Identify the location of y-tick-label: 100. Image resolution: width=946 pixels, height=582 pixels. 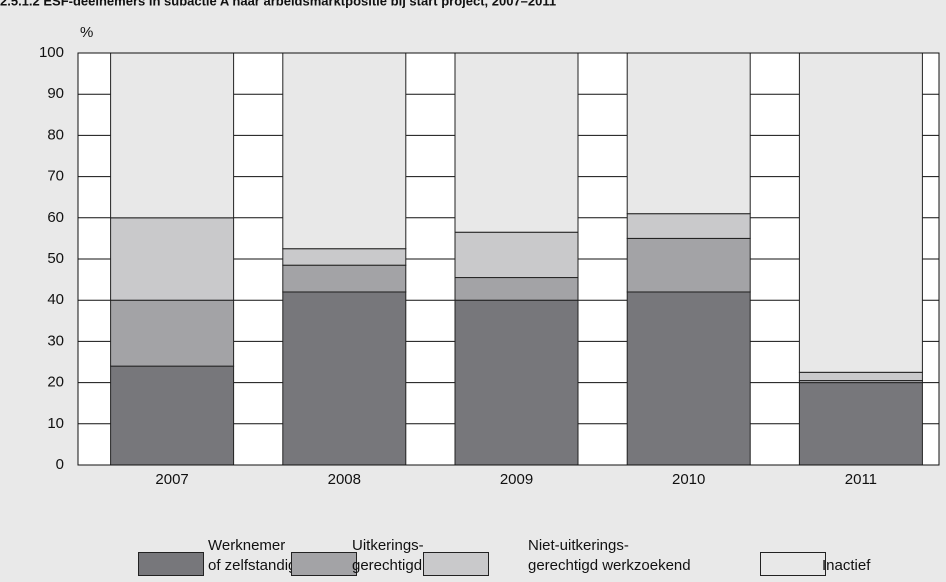
(51, 52).